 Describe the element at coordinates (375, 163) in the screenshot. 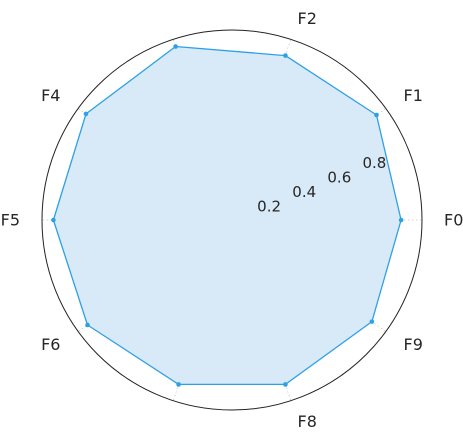

I see `radial-tick-label: 0.8` at that location.